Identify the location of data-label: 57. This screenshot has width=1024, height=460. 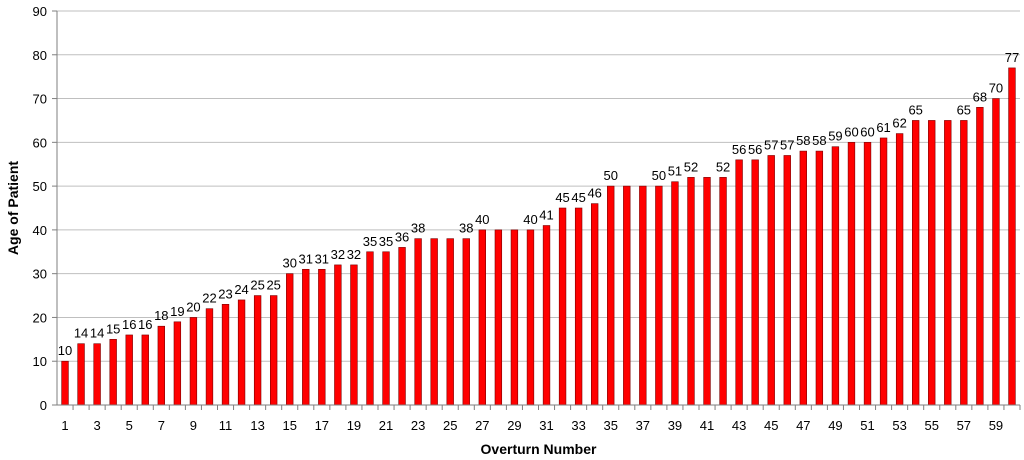
(787, 144).